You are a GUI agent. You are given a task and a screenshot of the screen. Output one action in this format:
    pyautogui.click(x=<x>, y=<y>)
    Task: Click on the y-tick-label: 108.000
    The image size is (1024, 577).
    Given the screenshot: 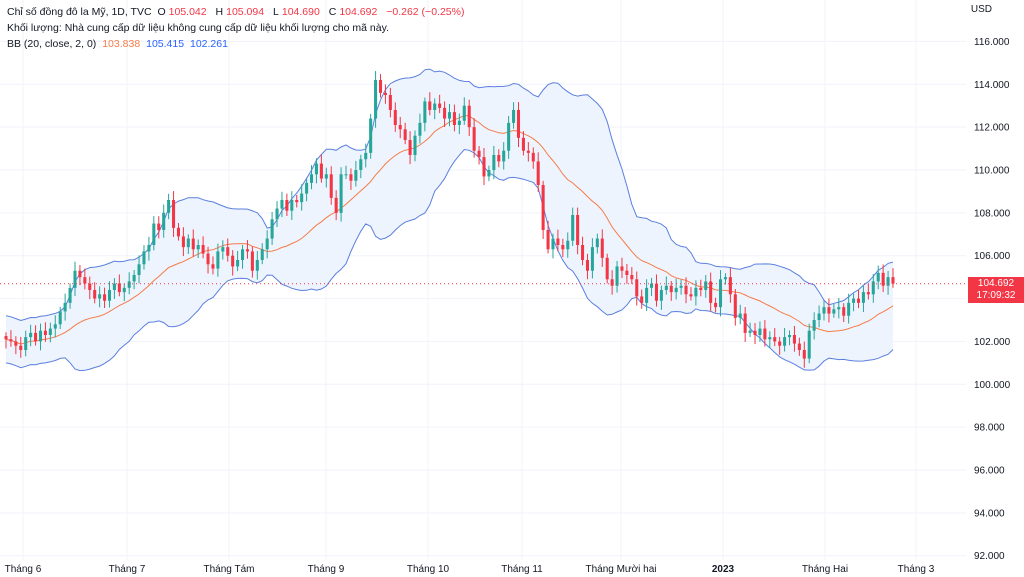 What is the action you would take?
    pyautogui.click(x=992, y=213)
    